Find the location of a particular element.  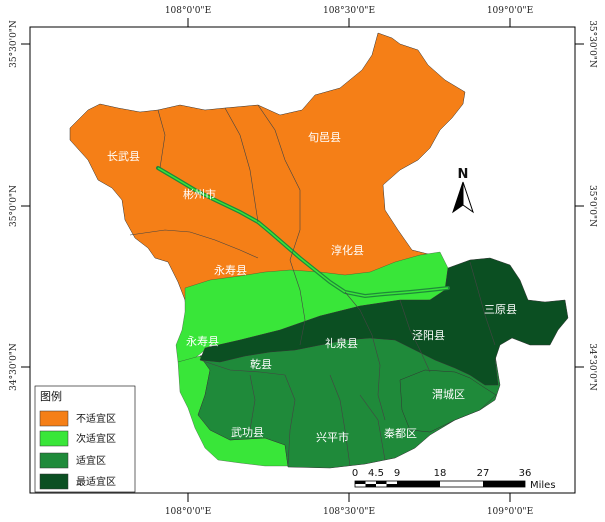

scale-tick-2: 9 is located at coordinates (397, 473).